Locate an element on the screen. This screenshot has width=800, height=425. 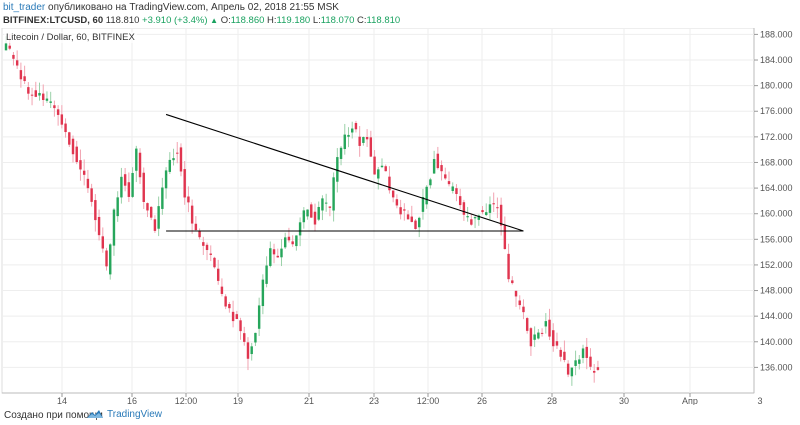
x-tick-label: 23 is located at coordinates (374, 400).